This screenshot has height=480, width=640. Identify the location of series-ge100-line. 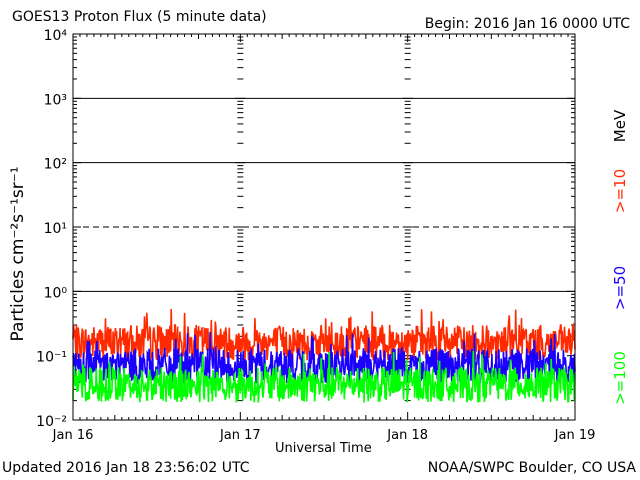
(324, 376).